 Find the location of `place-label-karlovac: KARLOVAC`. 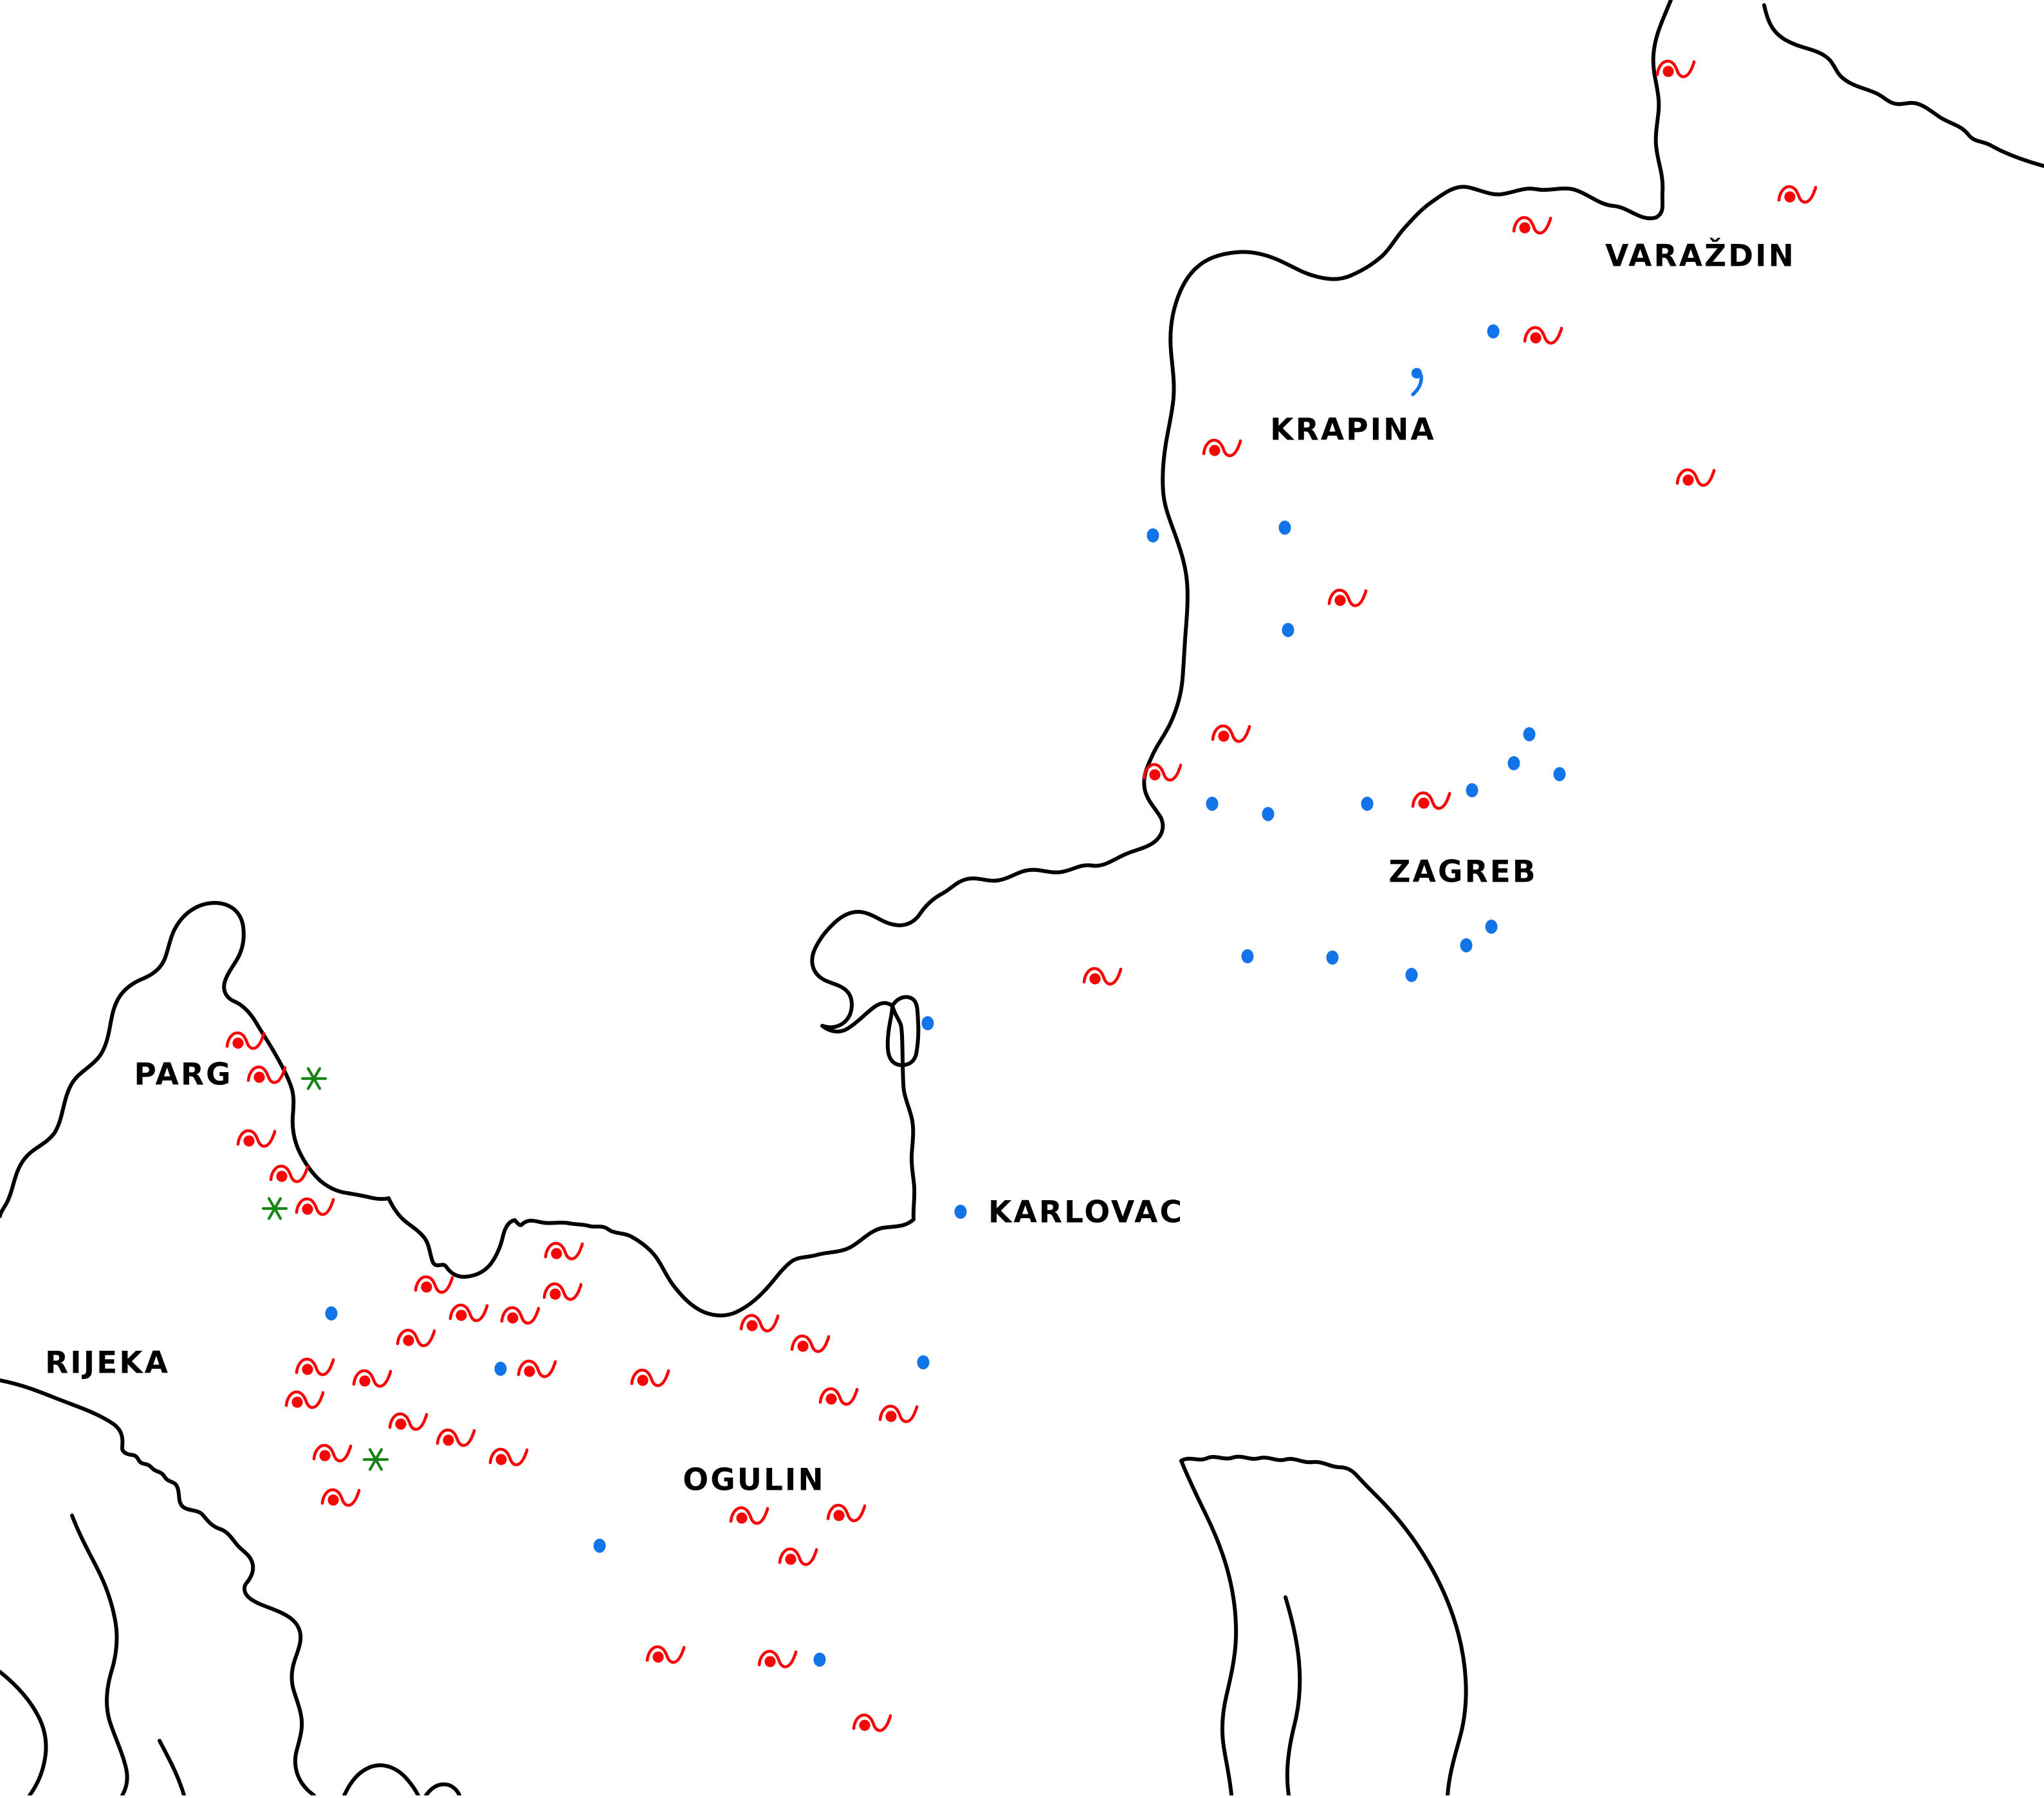

place-label-karlovac: KARLOVAC is located at coordinates (1086, 1213).